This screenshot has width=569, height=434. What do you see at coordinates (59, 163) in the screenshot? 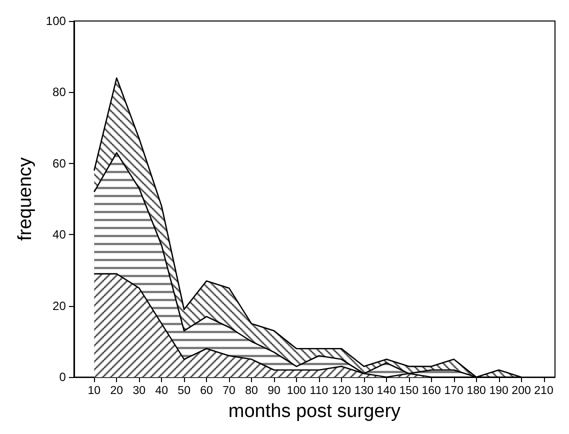
I see `y-tick-label: 60` at bounding box center [59, 163].